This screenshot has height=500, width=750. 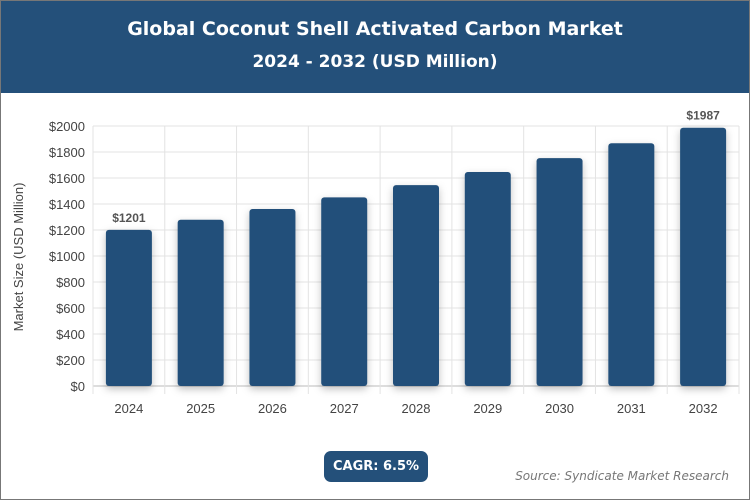 What do you see at coordinates (416, 285) in the screenshot?
I see `bar-2028` at bounding box center [416, 285].